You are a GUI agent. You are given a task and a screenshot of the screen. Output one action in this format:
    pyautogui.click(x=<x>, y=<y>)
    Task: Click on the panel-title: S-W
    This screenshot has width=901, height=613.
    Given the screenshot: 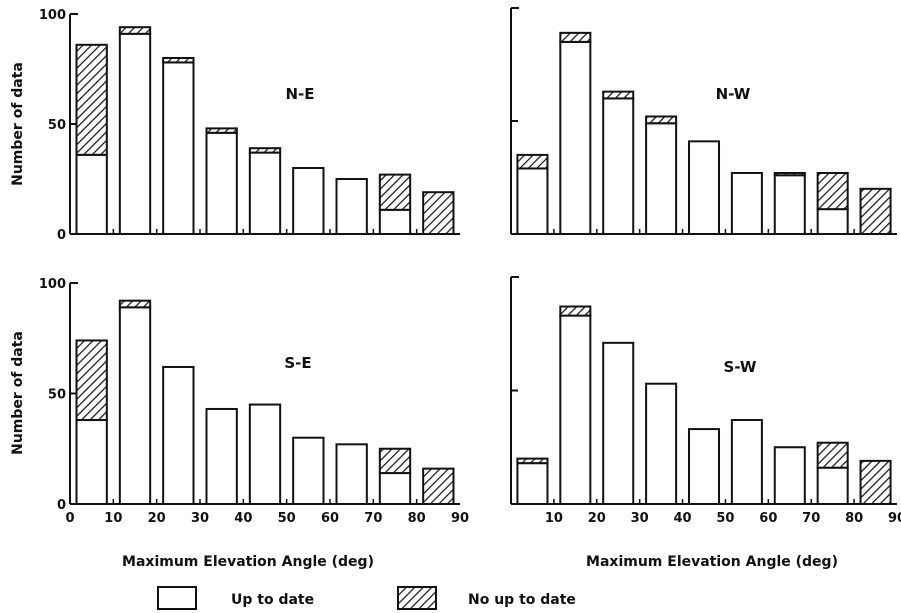 What is the action you would take?
    pyautogui.click(x=740, y=367)
    